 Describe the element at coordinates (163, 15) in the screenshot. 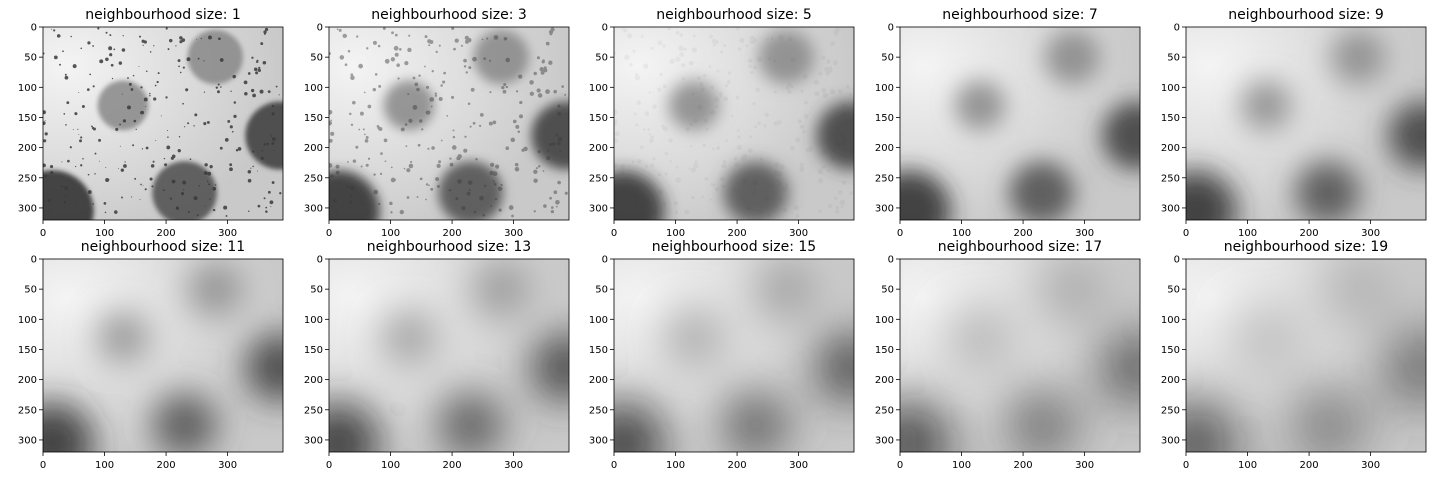

I see `subplot-title: neighbourhood size: 1` at that location.